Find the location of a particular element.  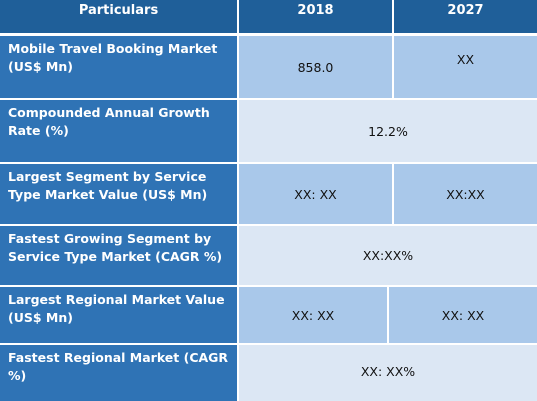

row-label-largest-region: Largest Regional Market Value (US$ Mn) is located at coordinates (118, 315).